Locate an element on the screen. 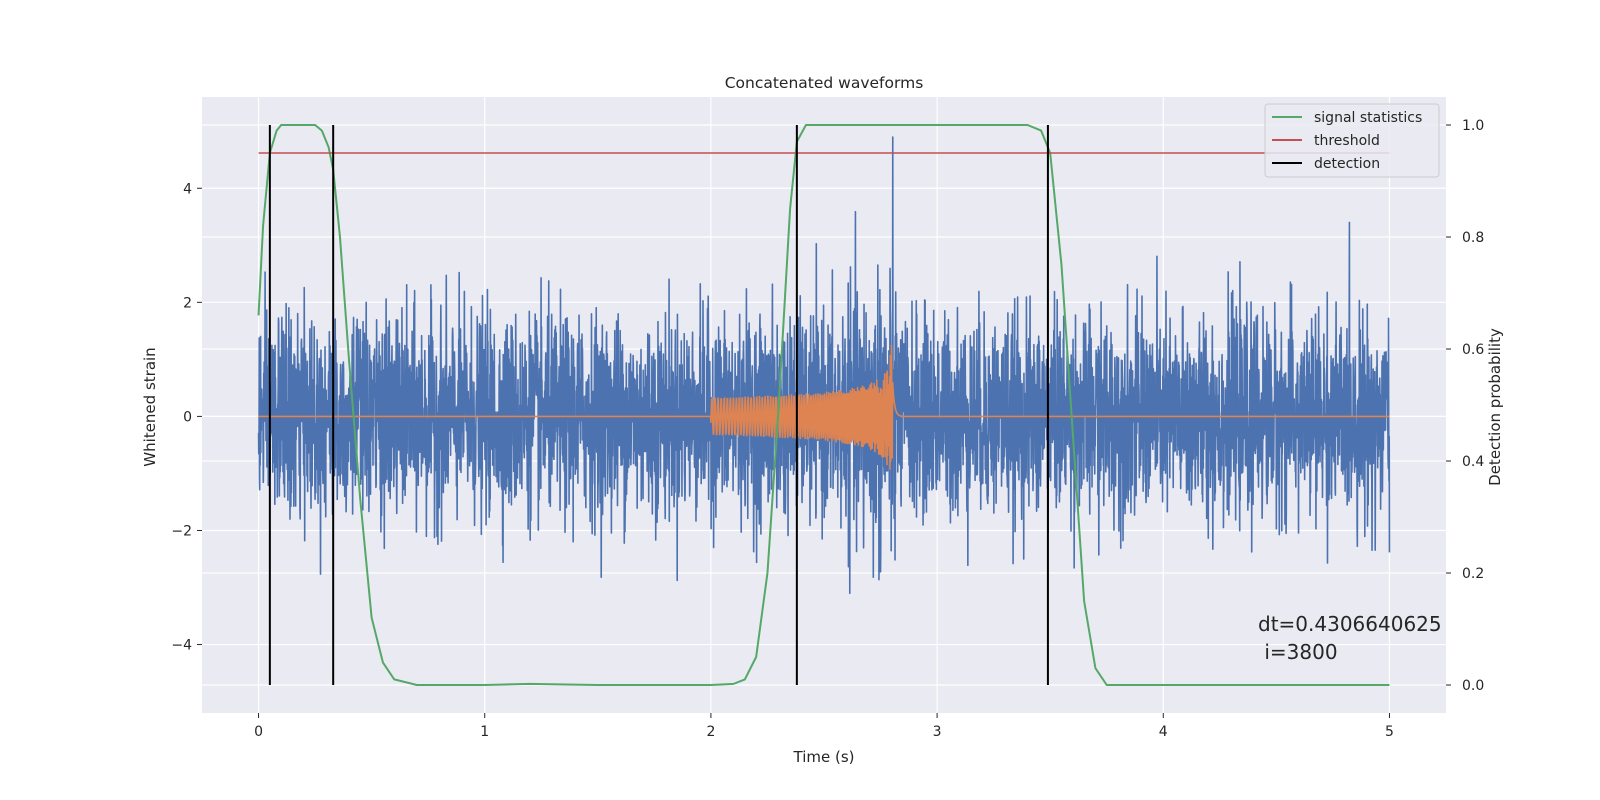 The height and width of the screenshot is (800, 1600). legend-label-statistics: signal statistics is located at coordinates (1368, 118).